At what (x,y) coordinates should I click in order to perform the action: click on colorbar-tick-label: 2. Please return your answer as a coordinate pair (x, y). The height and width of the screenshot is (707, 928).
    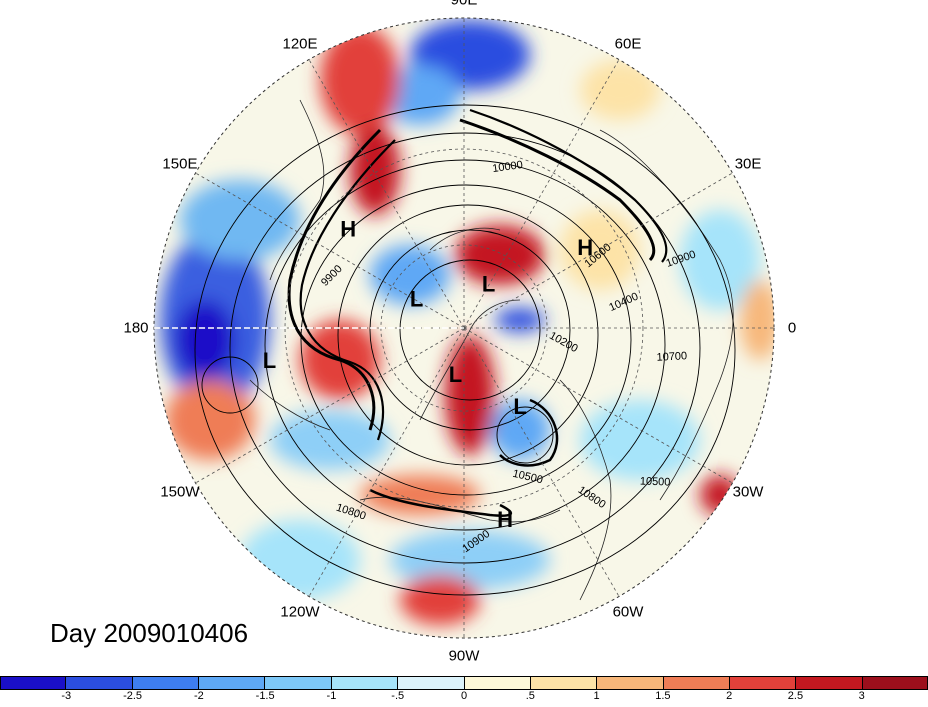
    Looking at the image, I should click on (729, 696).